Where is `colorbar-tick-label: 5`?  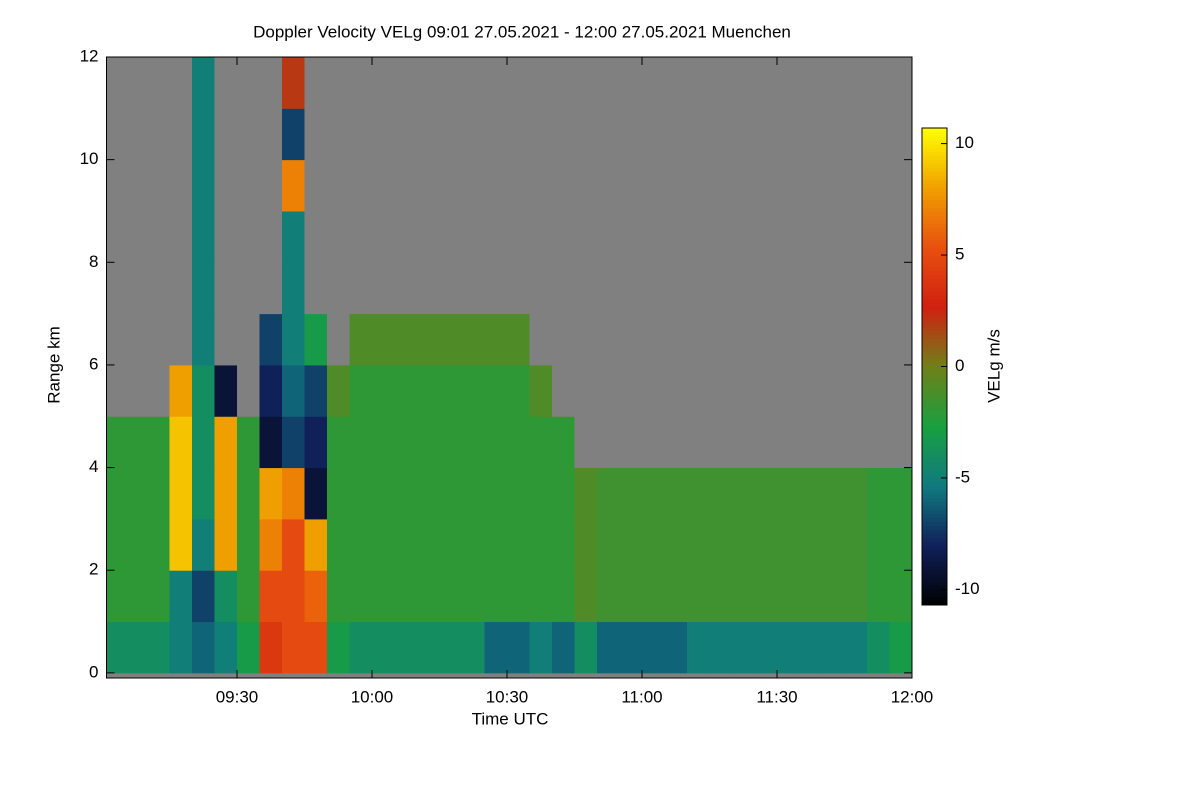
colorbar-tick-label: 5 is located at coordinates (959, 254).